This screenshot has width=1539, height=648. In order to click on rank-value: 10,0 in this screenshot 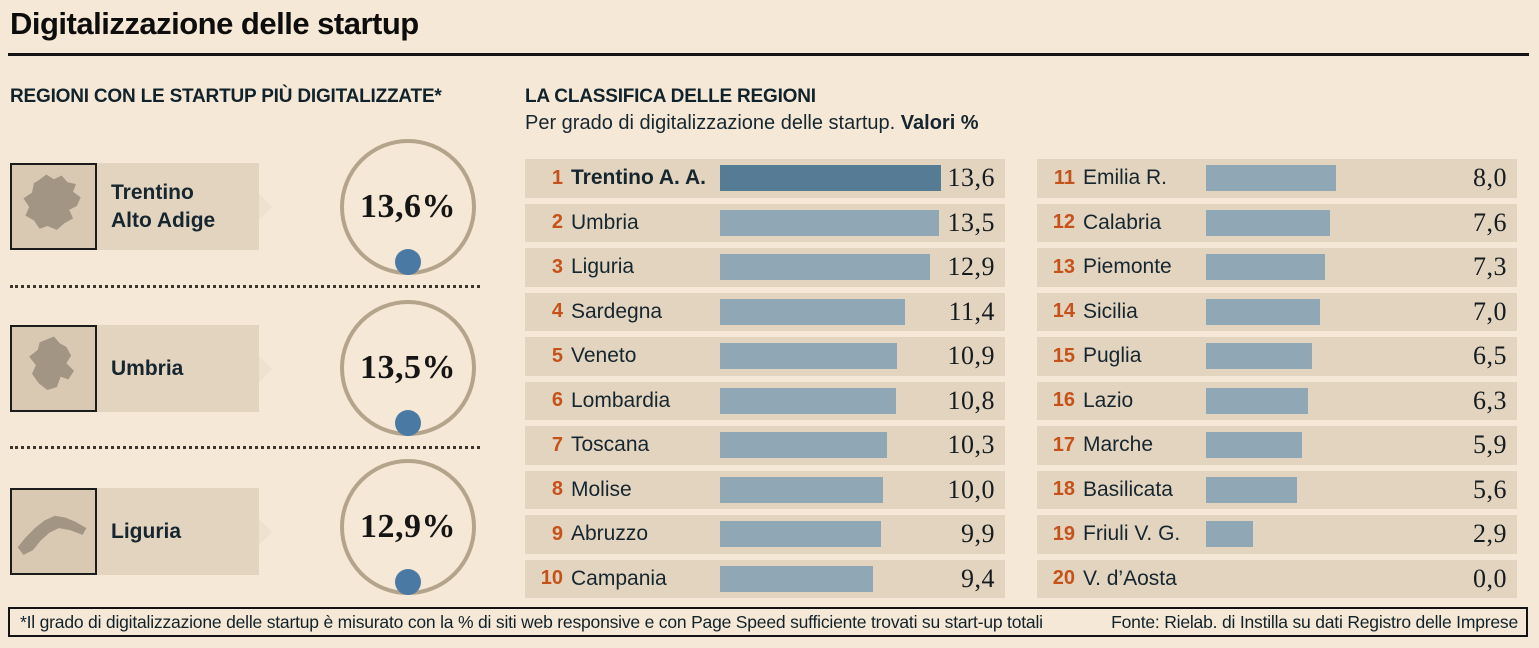, I will do `click(971, 489)`.